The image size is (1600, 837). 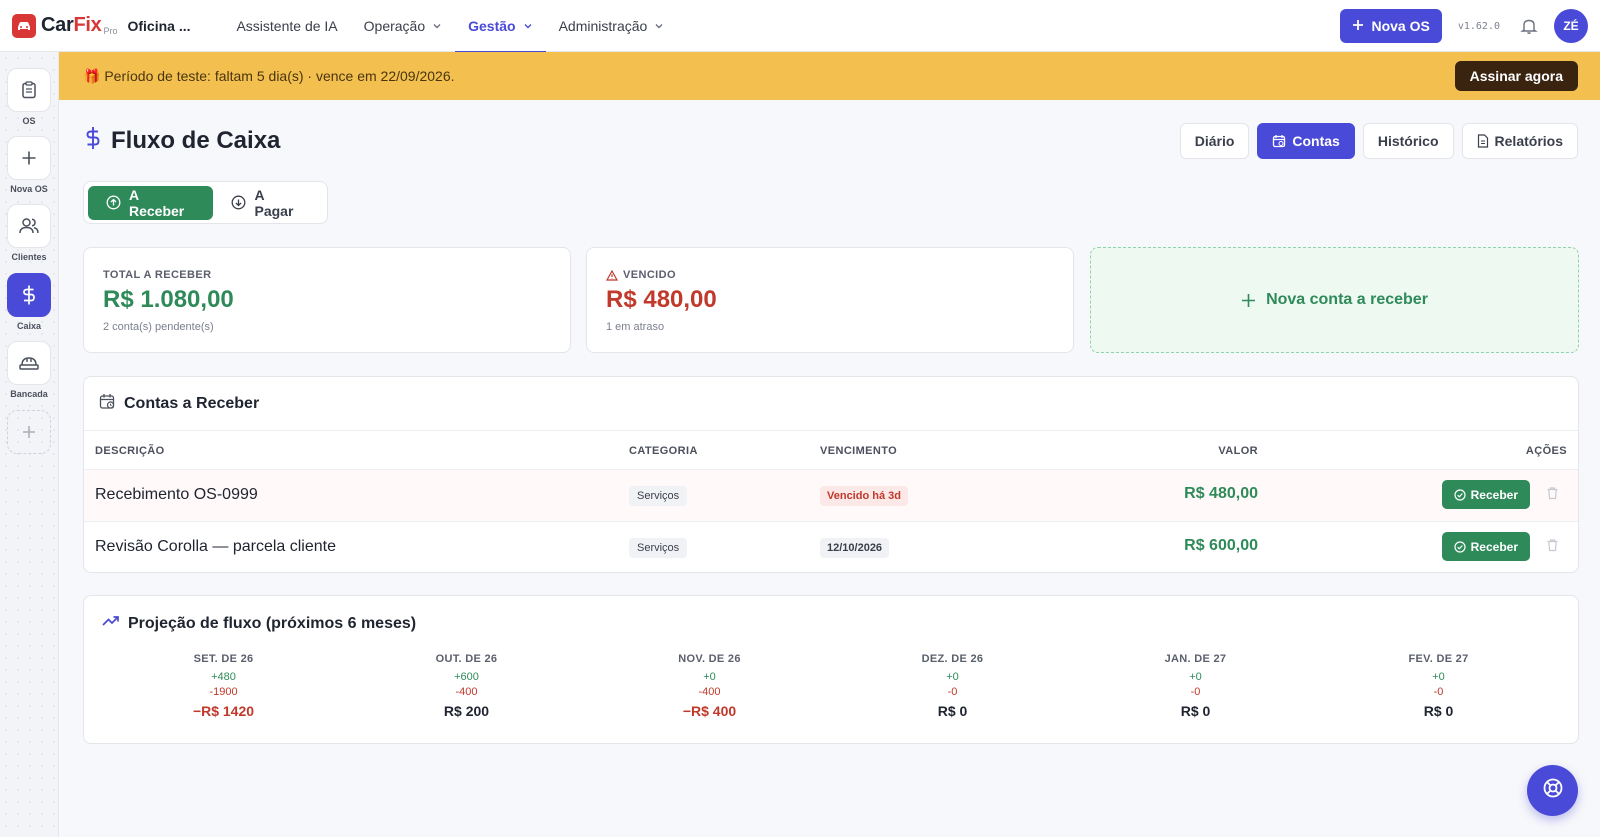 What do you see at coordinates (29, 121) in the screenshot?
I see `sidebar-item-label: OS` at bounding box center [29, 121].